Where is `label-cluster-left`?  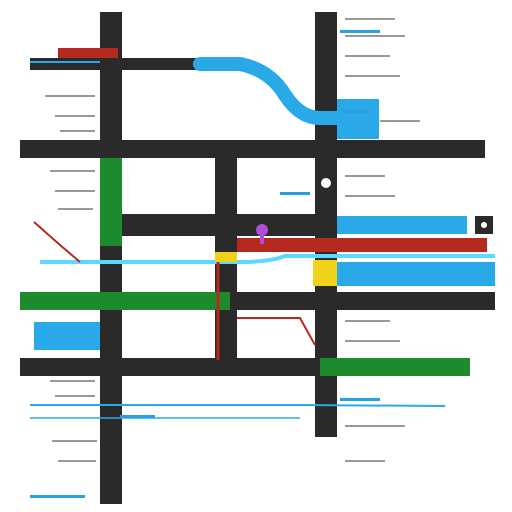
label-cluster-left is located at coordinates (71, 278).